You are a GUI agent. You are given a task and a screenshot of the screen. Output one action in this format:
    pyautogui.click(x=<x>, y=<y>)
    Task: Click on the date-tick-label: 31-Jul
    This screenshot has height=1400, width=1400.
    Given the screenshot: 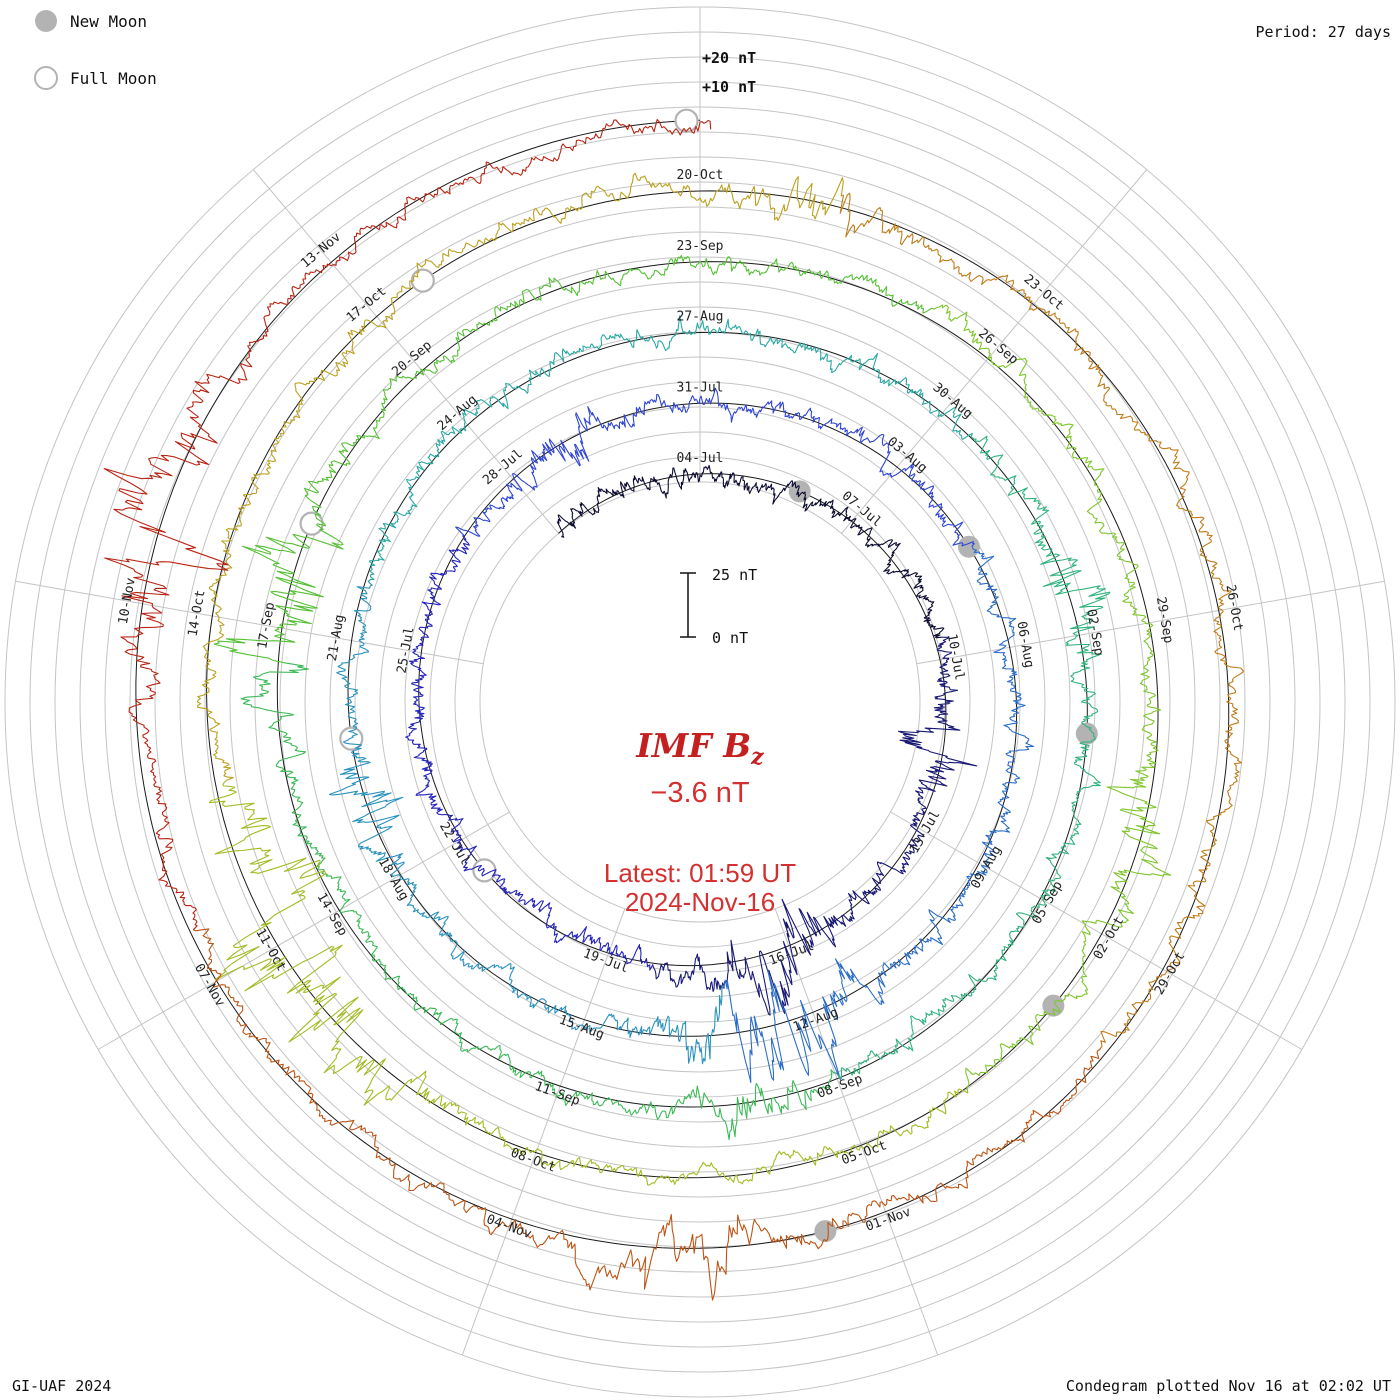 What is the action you would take?
    pyautogui.click(x=700, y=387)
    